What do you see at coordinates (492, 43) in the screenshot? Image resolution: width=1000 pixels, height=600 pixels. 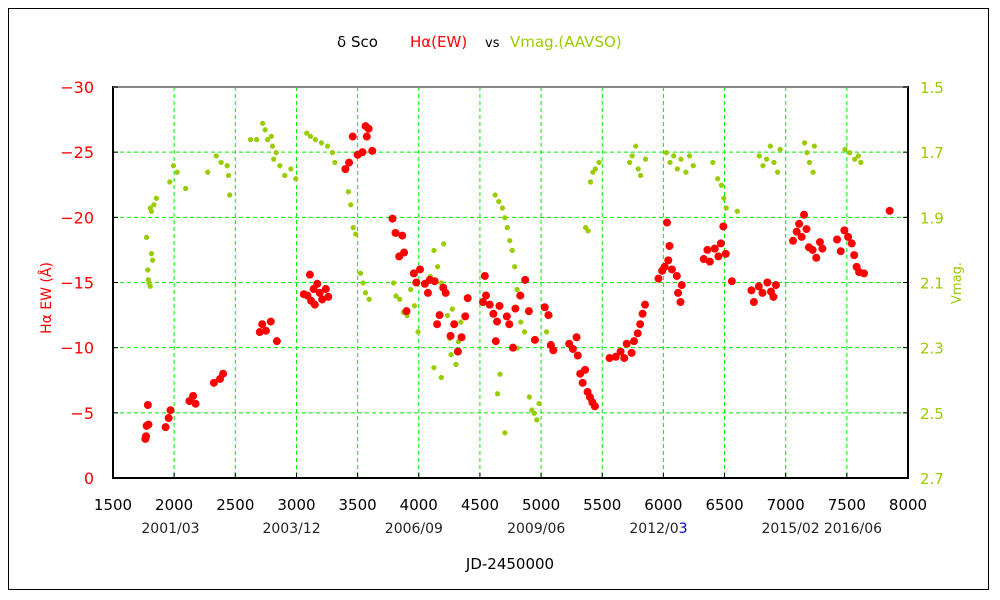 I see `chart-title-vs: vs` at bounding box center [492, 43].